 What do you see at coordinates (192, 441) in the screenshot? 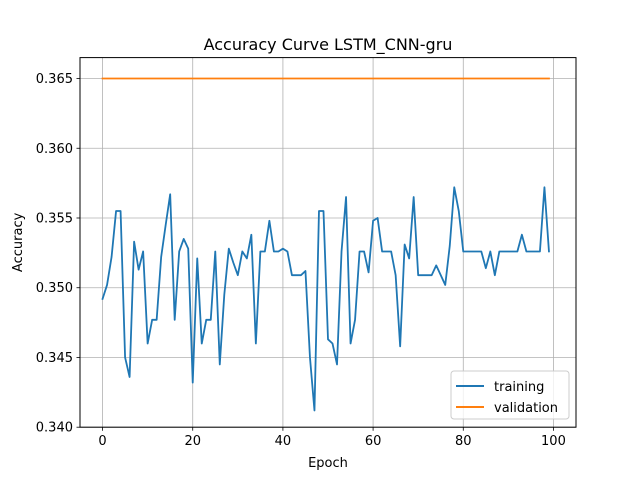
I see `x-tick-label: 20` at bounding box center [192, 441].